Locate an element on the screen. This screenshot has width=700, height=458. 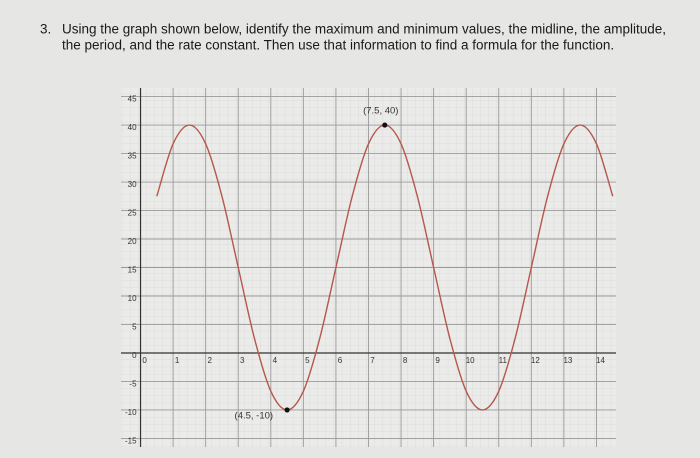
x-tick-label: 4 is located at coordinates (275, 360).